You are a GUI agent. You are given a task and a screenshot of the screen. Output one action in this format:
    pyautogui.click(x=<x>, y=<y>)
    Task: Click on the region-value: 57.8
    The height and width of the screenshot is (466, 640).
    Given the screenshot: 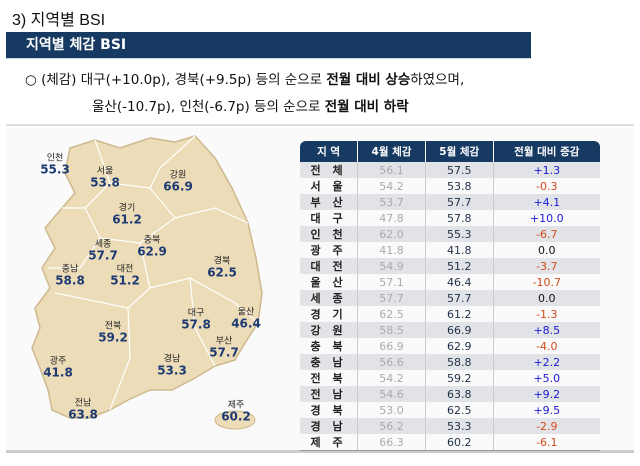 What is the action you would take?
    pyautogui.click(x=196, y=324)
    